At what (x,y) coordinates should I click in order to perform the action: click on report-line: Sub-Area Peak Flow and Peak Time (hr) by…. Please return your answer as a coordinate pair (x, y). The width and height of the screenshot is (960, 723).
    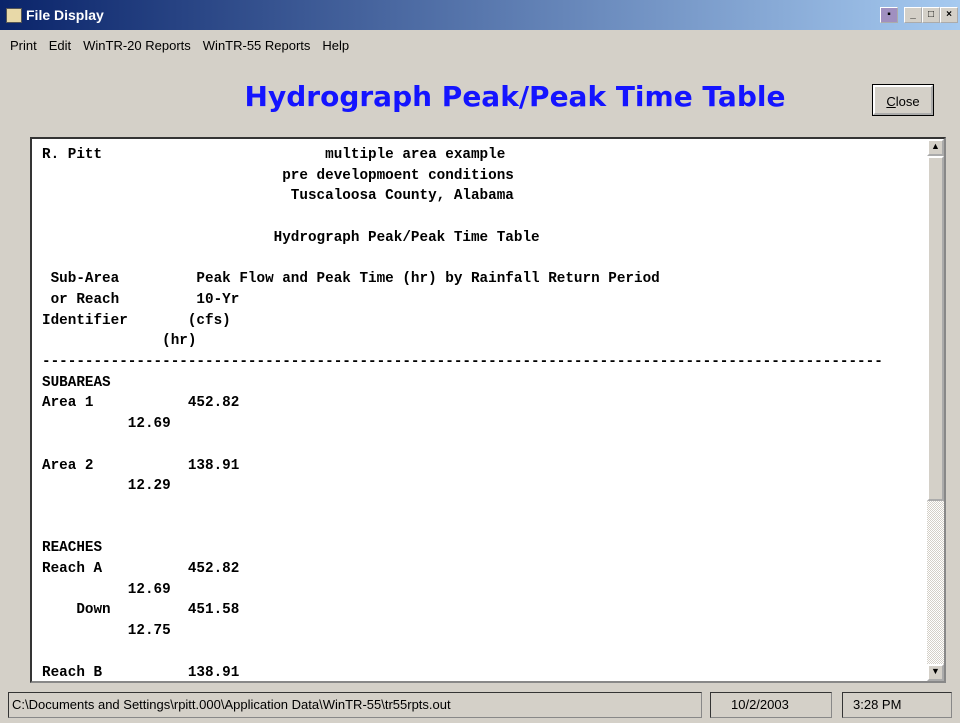
    Looking at the image, I should click on (351, 279).